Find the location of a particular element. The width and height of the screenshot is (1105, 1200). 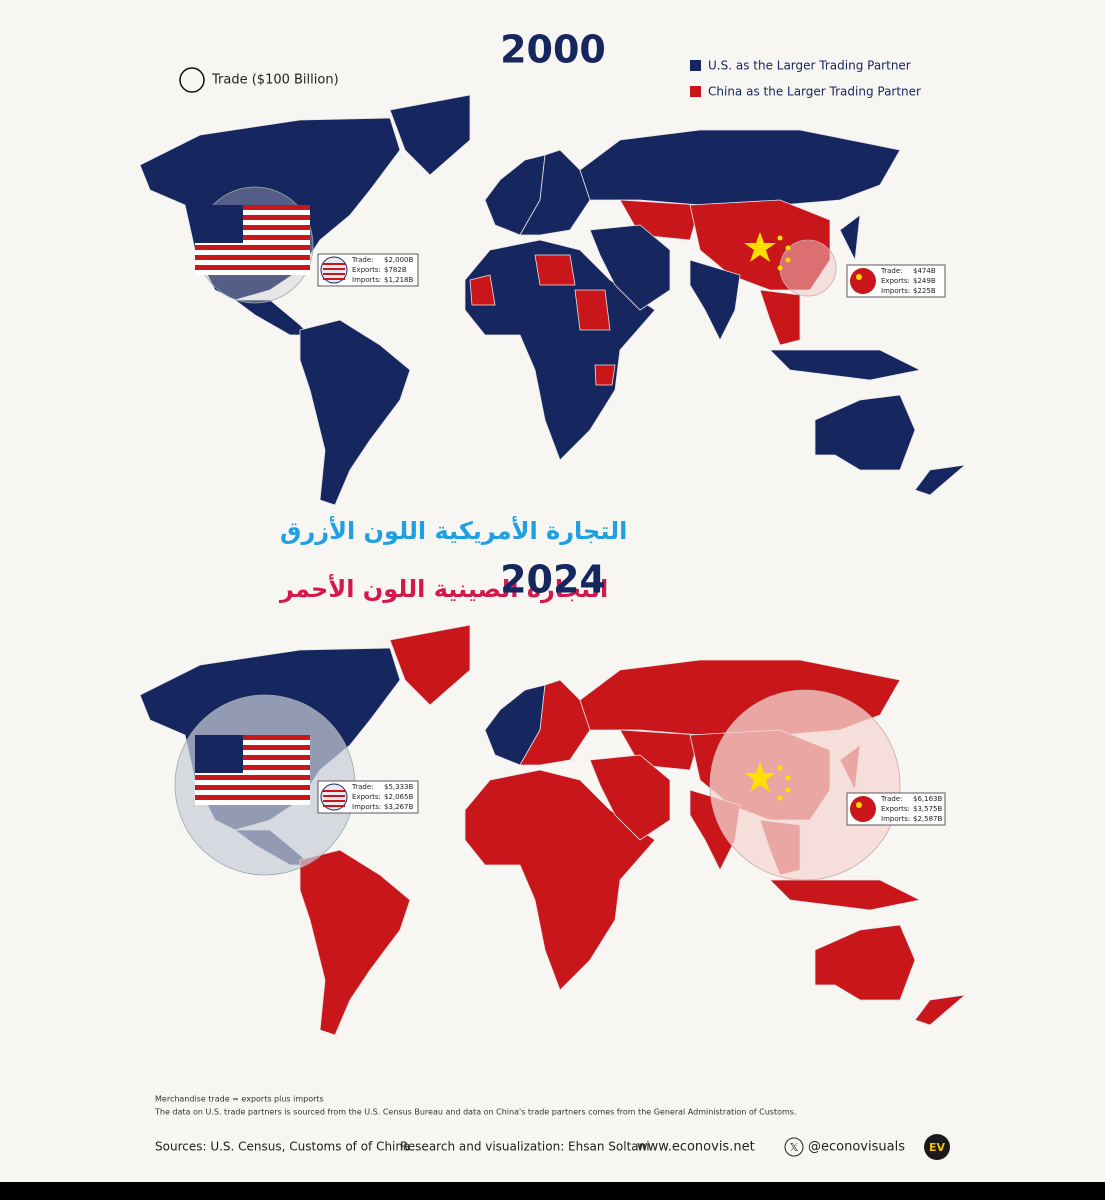

southeast-asia is located at coordinates (780, 317).